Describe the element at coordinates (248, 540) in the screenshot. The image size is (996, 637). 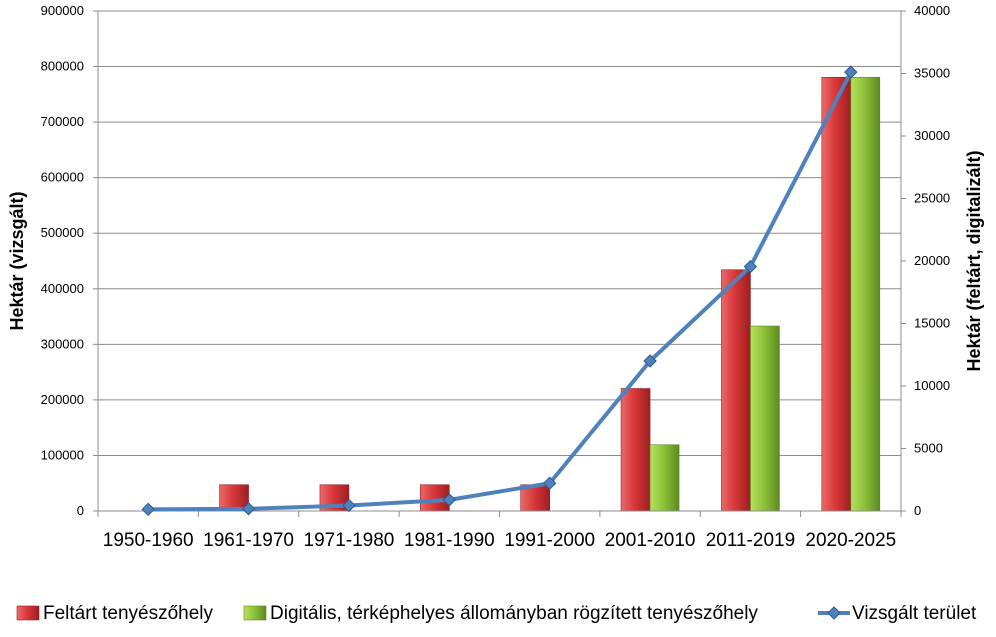
I see `x-category-label: 1961-1970` at that location.